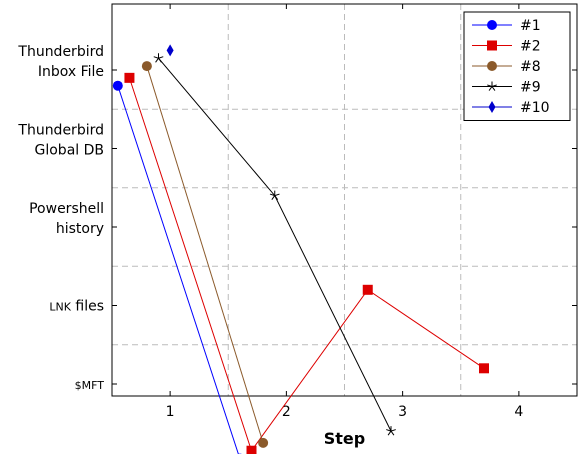  What do you see at coordinates (70, 151) in the screenshot?
I see `y-tick-label: Global DB` at bounding box center [70, 151].